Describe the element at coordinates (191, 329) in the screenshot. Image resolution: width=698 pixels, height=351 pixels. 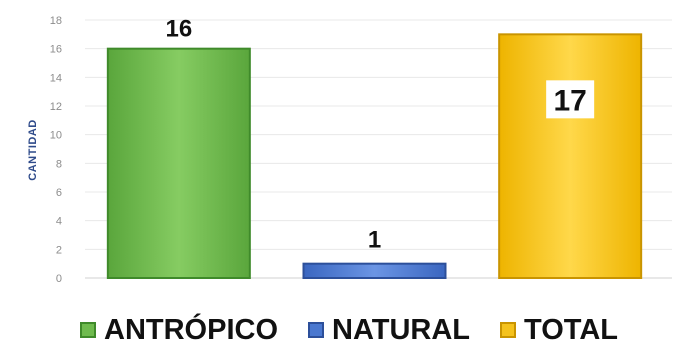
I see `legend-label-antropico: ANTRÓPICO` at that location.